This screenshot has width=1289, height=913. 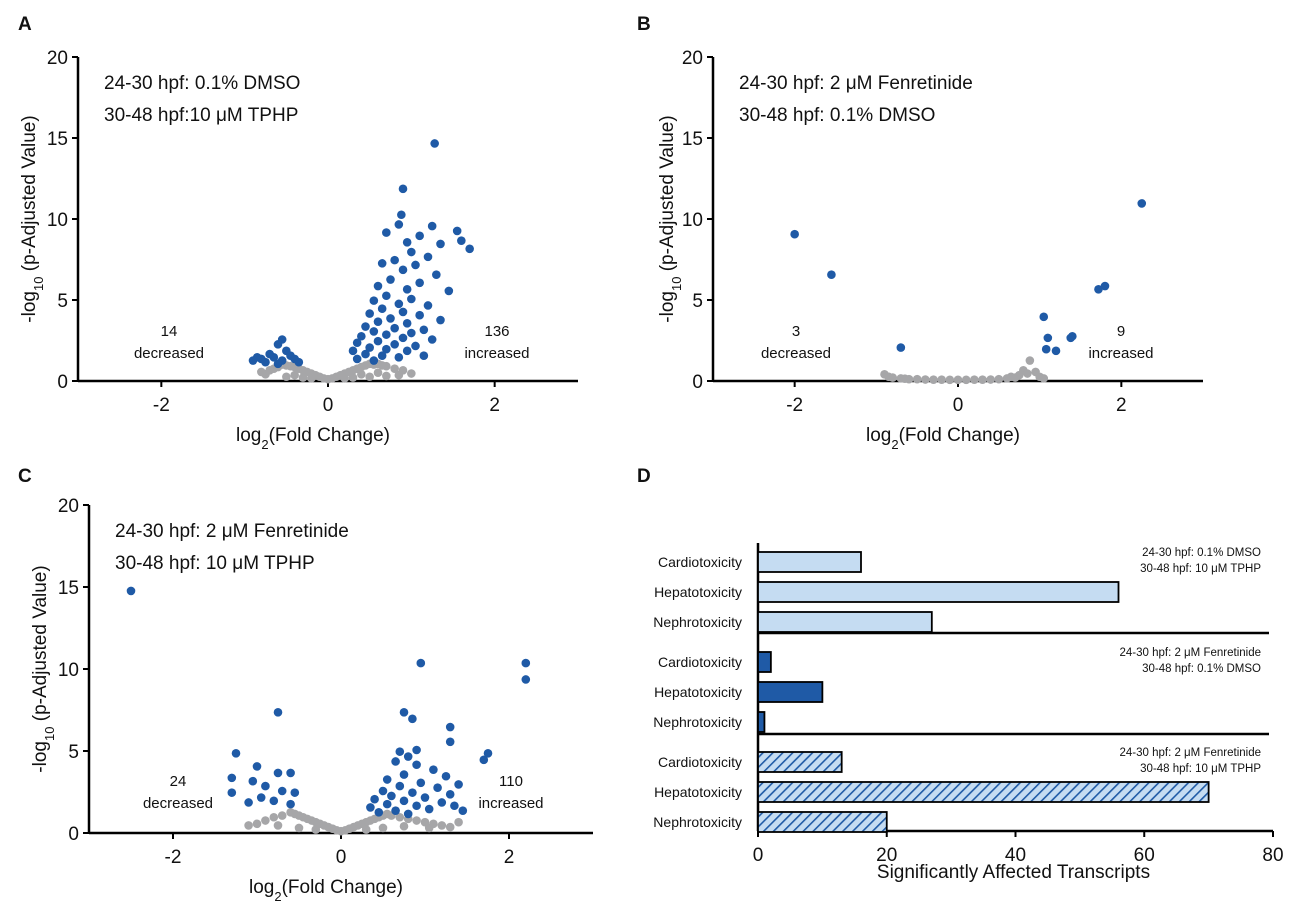 I want to click on treatment-annotation: 24-30 hpf: 2 μM Fenretinide, so click(x=856, y=83).